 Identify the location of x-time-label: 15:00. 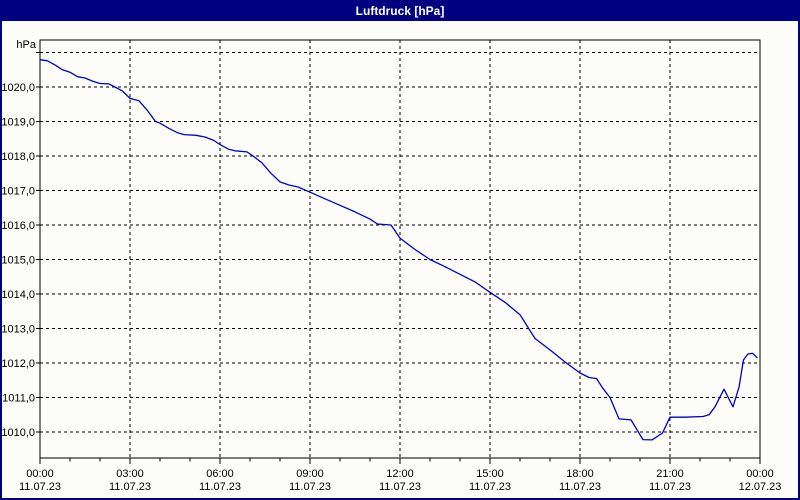
(490, 474).